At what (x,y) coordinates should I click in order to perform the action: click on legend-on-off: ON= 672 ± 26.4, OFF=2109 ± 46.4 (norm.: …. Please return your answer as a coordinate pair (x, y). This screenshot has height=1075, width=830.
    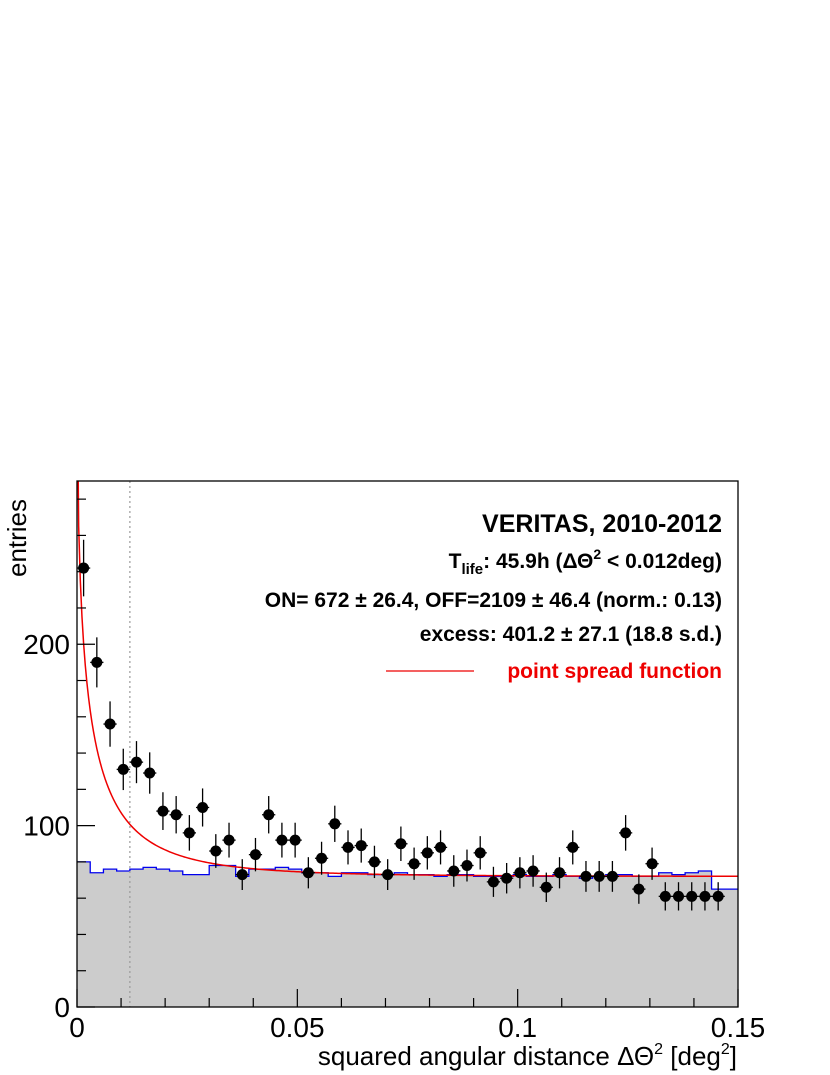
    Looking at the image, I should click on (493, 600).